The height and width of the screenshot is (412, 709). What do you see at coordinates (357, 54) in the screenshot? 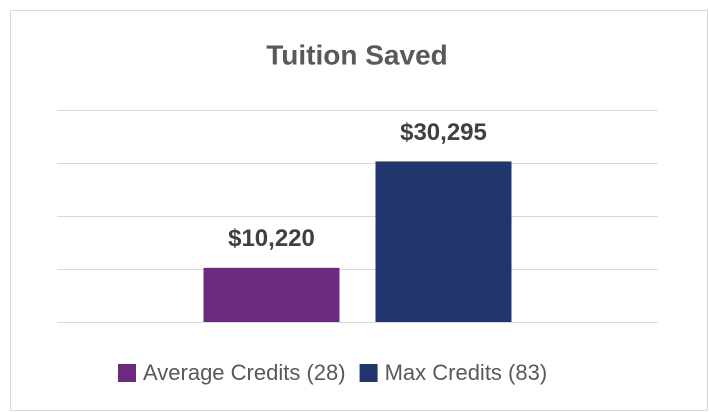
I see `chart-title: Tuition Saved` at bounding box center [357, 54].